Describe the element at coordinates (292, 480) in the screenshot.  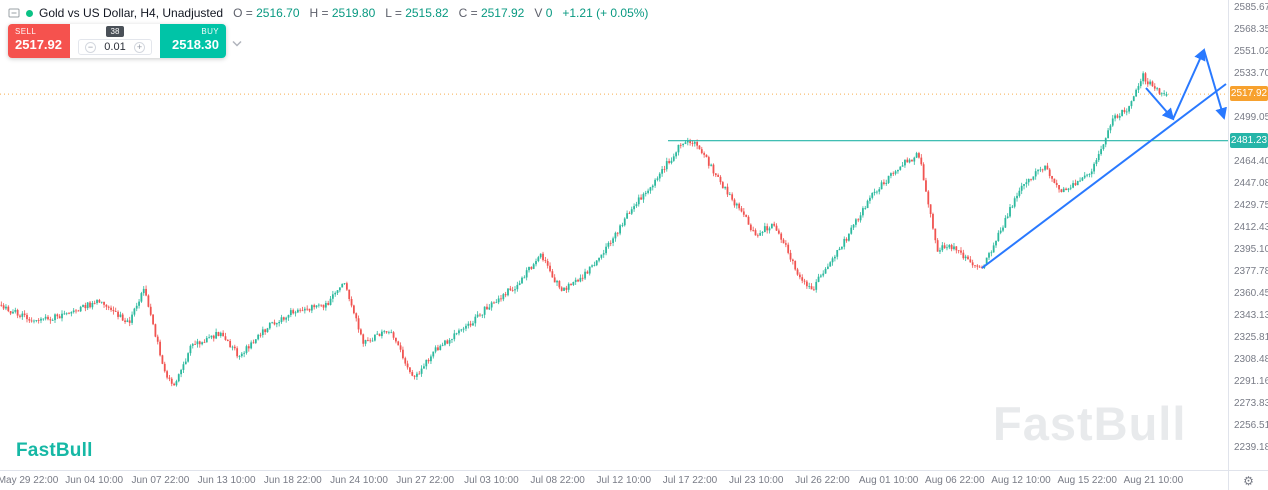
I see `time-label: Jun 18 22:00` at that location.